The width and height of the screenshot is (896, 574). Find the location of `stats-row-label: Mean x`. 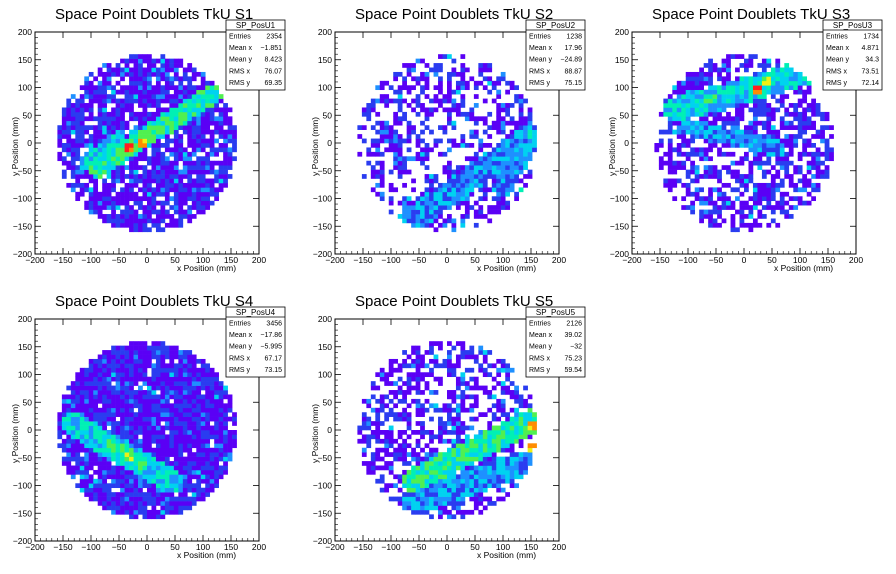

stats-row-label: Mean x is located at coordinates (240, 335).